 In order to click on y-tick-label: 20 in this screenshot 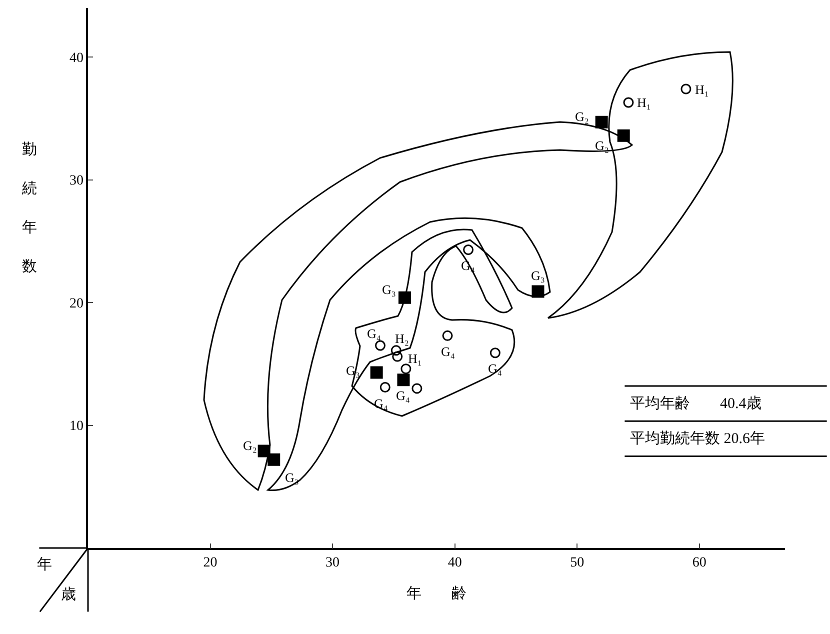, I will do `click(76, 304)`.